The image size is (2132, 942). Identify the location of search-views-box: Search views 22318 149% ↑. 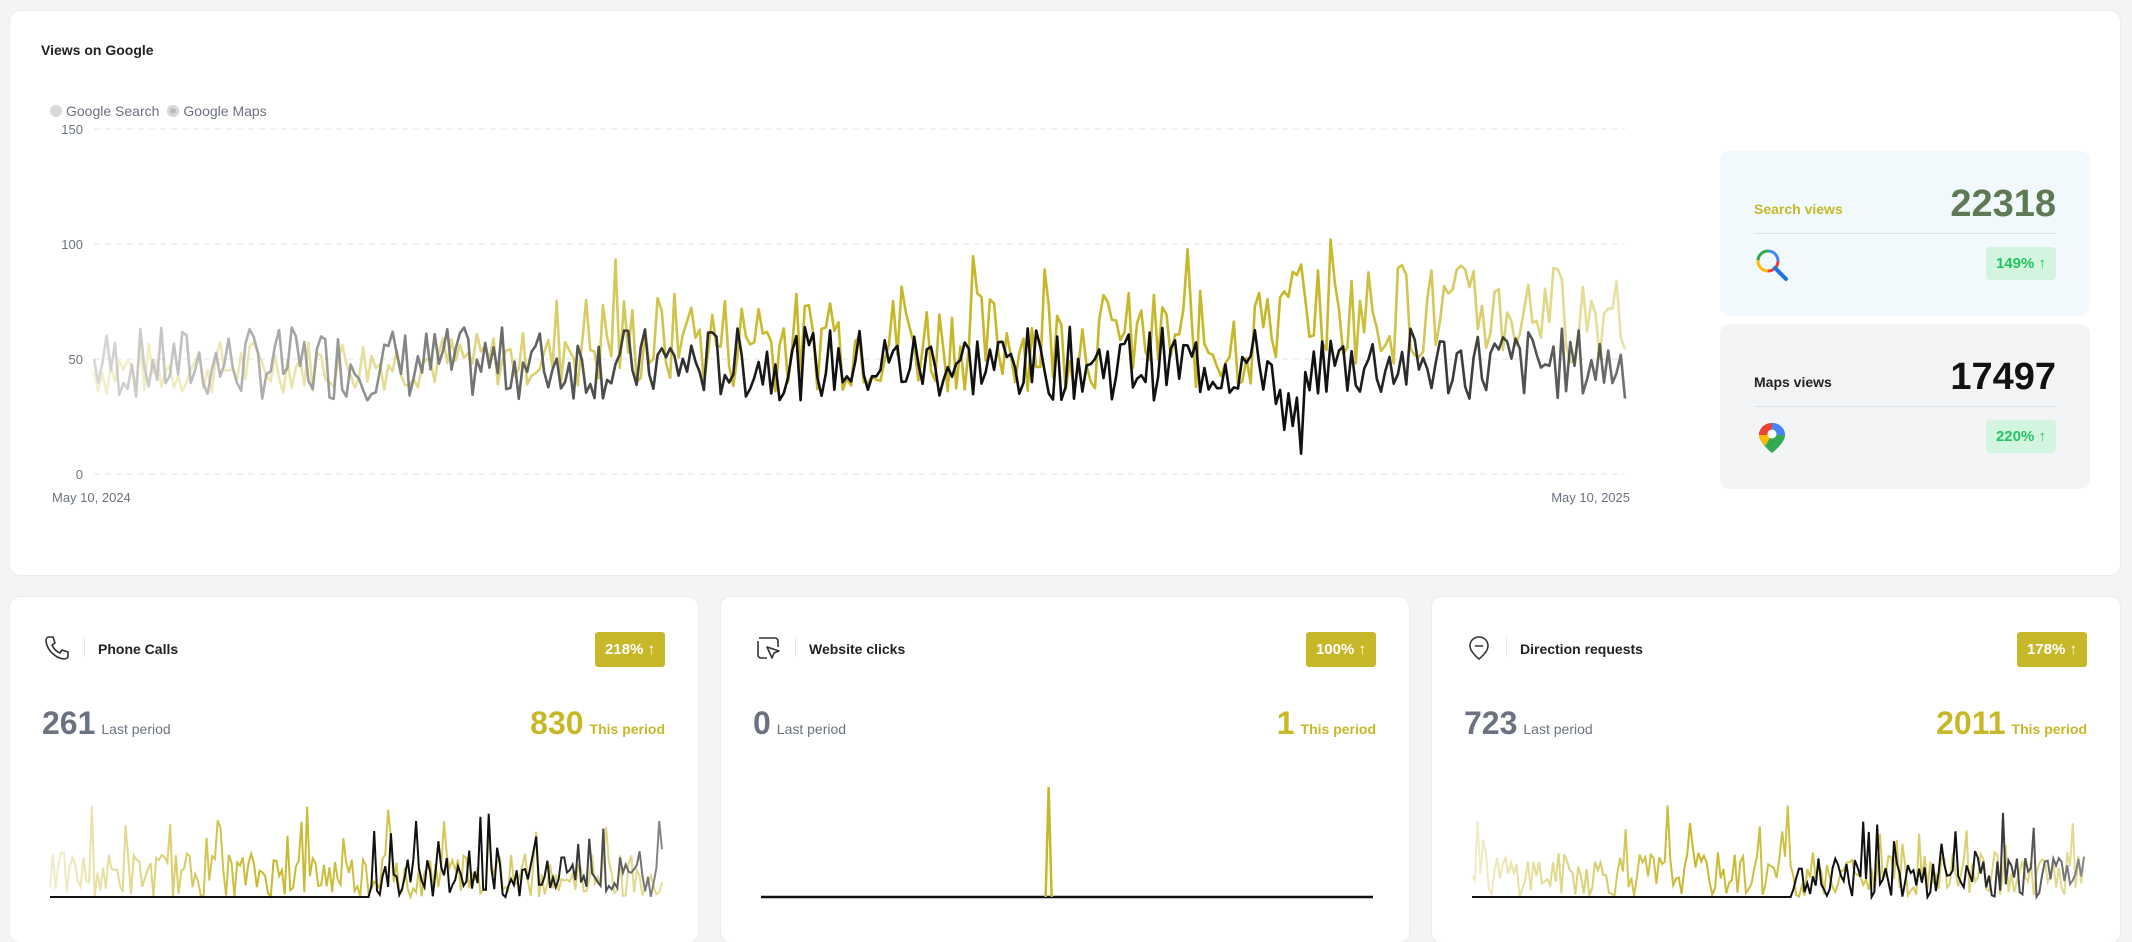
(1905, 233).